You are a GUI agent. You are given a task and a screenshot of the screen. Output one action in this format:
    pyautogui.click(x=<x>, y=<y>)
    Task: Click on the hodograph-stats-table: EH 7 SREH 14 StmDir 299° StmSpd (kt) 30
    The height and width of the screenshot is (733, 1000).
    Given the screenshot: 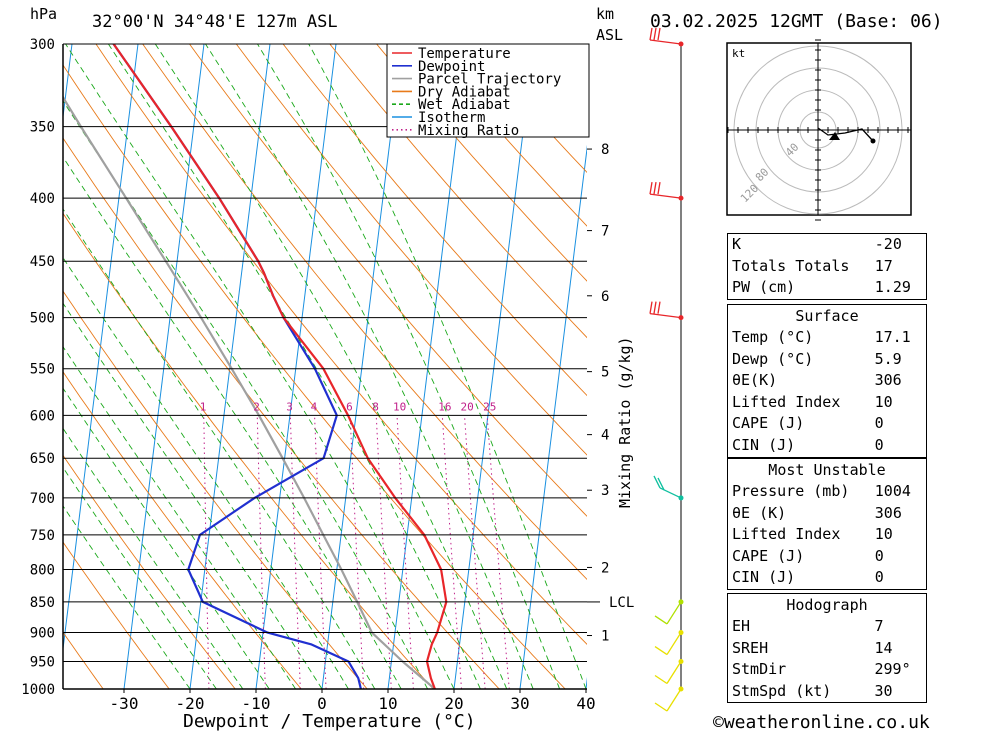 What is the action you would take?
    pyautogui.click(x=827, y=659)
    